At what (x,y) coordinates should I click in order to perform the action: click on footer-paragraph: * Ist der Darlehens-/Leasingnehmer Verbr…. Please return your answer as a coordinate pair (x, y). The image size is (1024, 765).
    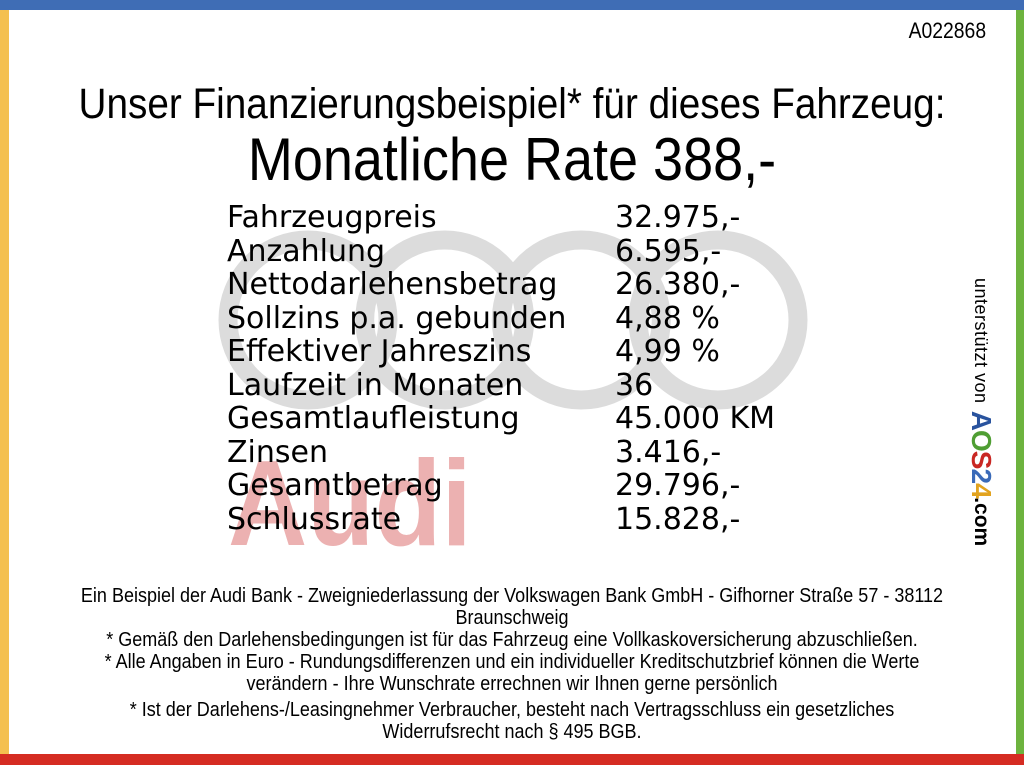
    Looking at the image, I should click on (512, 721).